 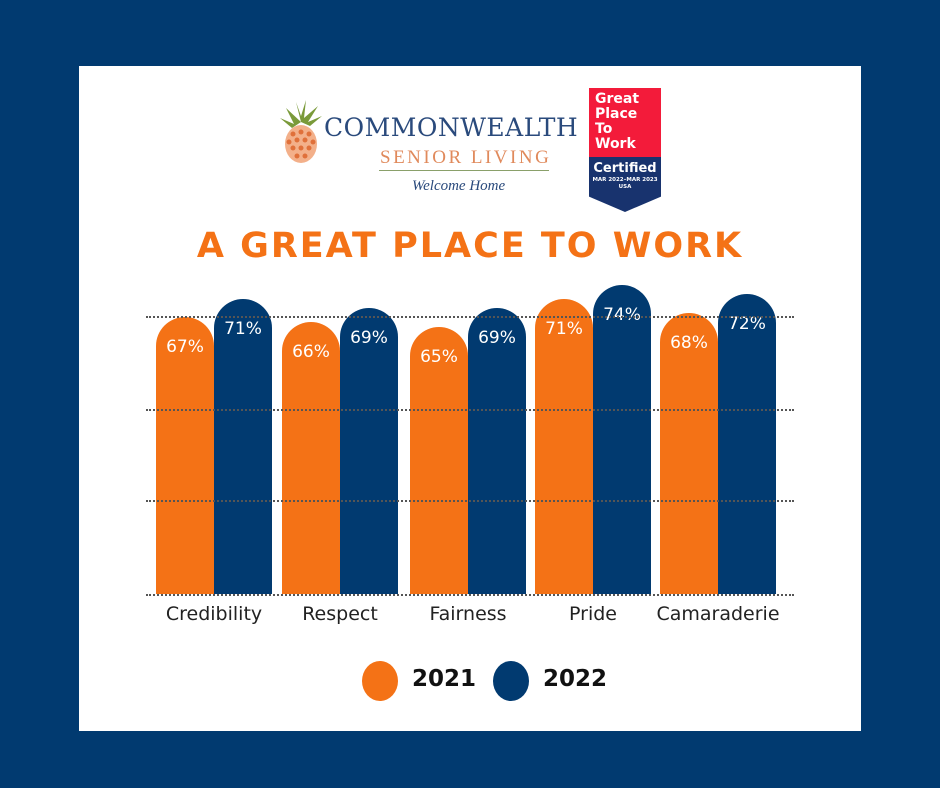 I want to click on bar-2021-camaraderie: 68%, so click(x=689, y=453).